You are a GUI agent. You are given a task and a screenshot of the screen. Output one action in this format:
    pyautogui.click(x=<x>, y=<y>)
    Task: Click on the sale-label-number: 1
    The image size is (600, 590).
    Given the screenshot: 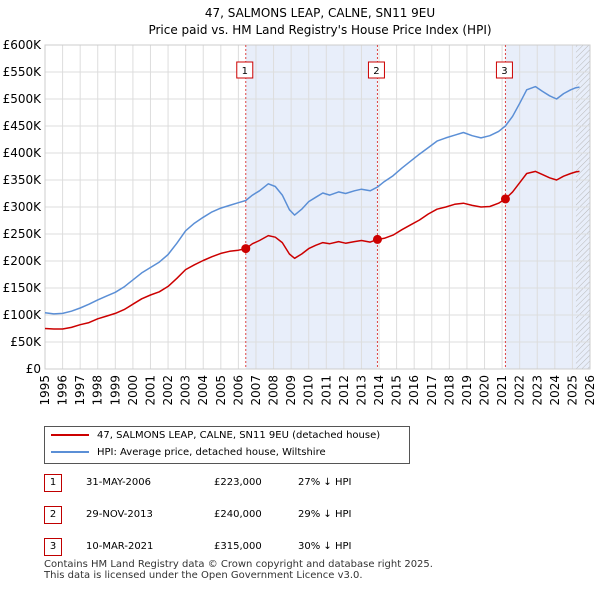 What is the action you would take?
    pyautogui.click(x=245, y=71)
    